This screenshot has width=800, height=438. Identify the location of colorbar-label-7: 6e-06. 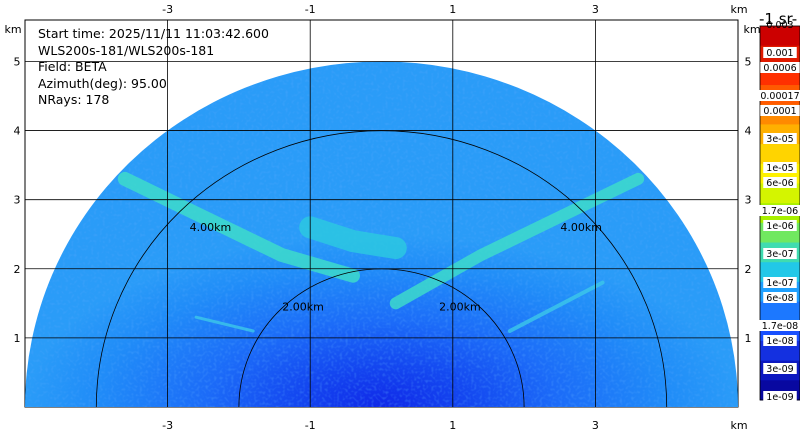
(779, 183).